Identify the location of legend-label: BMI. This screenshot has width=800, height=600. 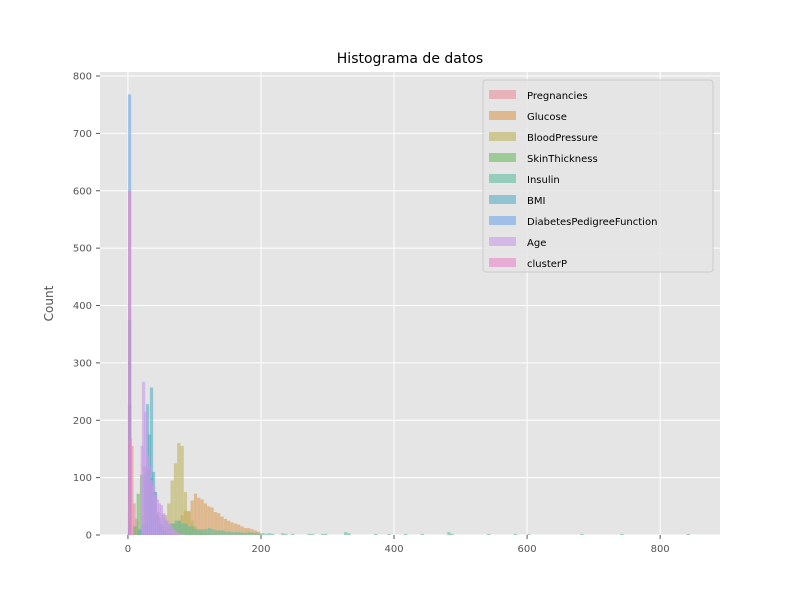
(536, 201).